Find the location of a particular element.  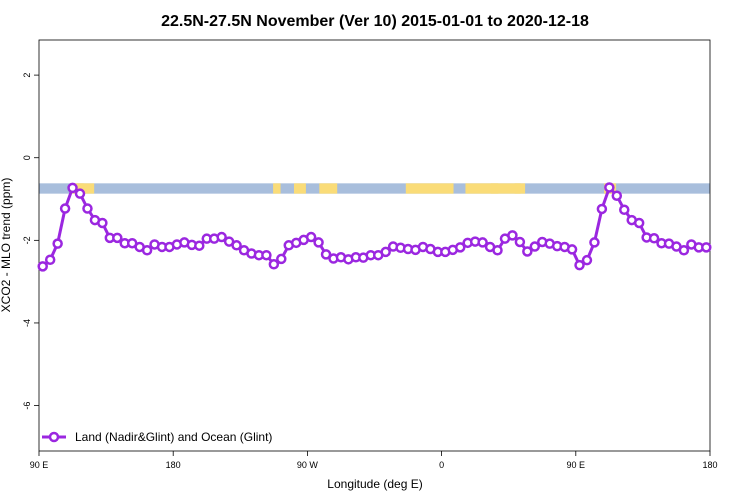

legend-label: Land (Nadir&Glint) and Ocean (Glint) is located at coordinates (173, 437).